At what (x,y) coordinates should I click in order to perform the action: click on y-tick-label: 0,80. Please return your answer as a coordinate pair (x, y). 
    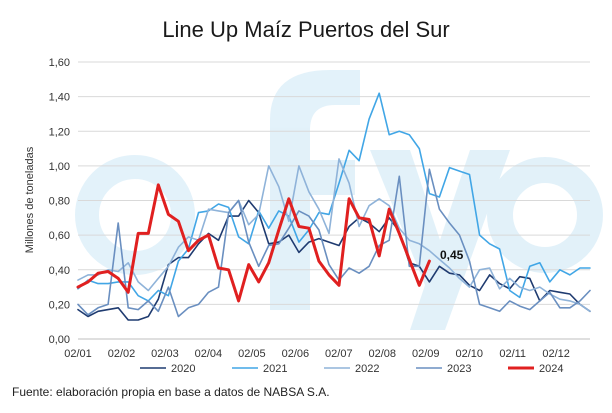
    Looking at the image, I should click on (59, 202).